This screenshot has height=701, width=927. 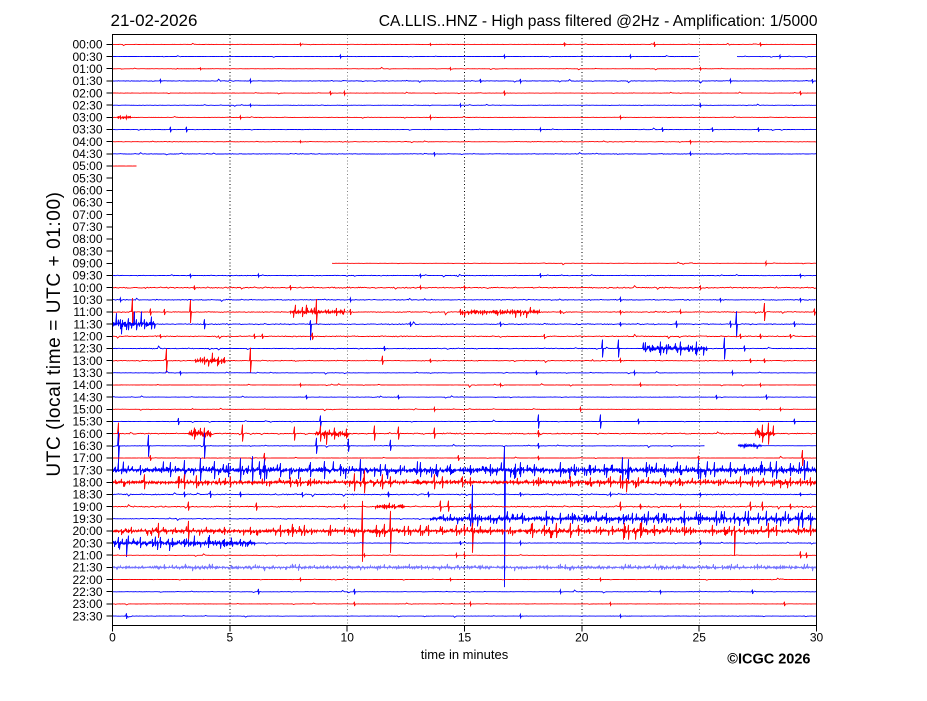 I want to click on svg-text: 05:00, so click(x=87, y=166).